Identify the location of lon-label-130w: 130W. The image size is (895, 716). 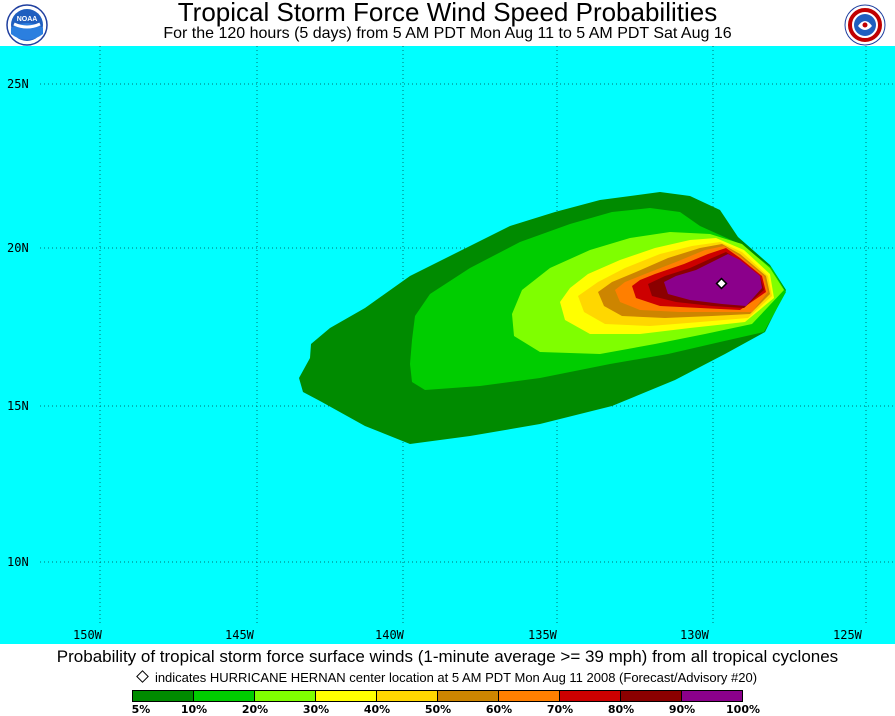
(694, 635).